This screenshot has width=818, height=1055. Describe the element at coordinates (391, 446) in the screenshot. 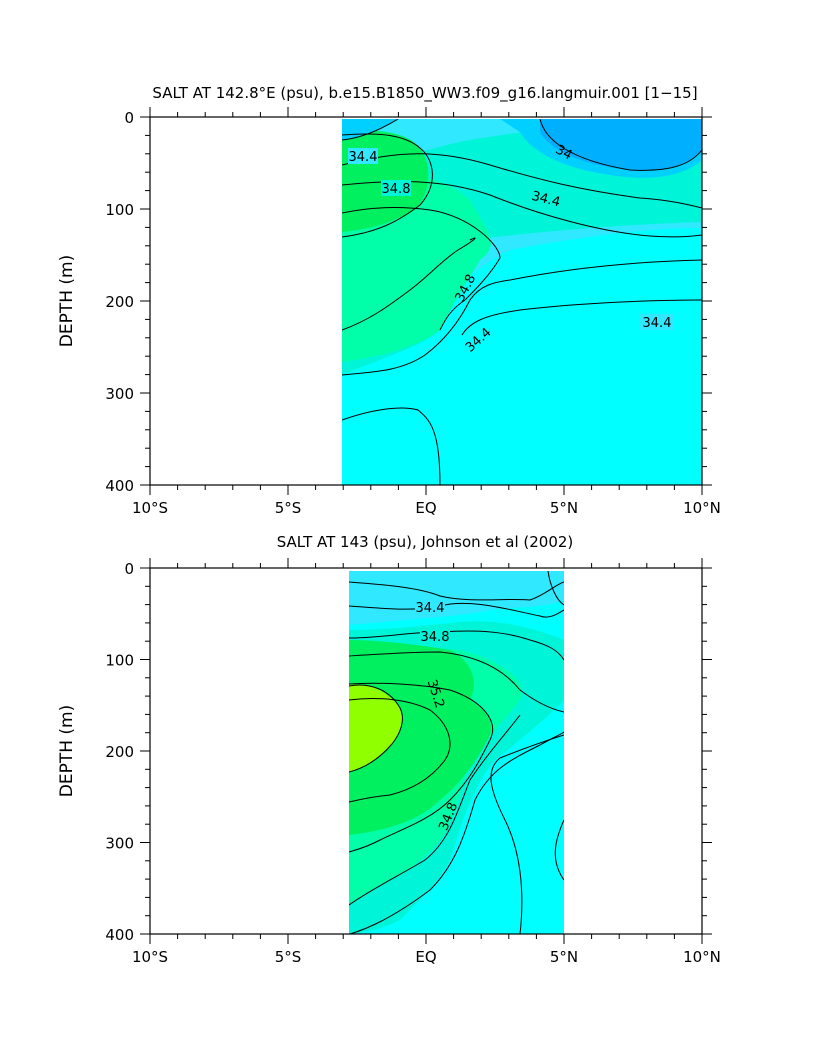

I see `top-contour-34.4-bottom` at that location.